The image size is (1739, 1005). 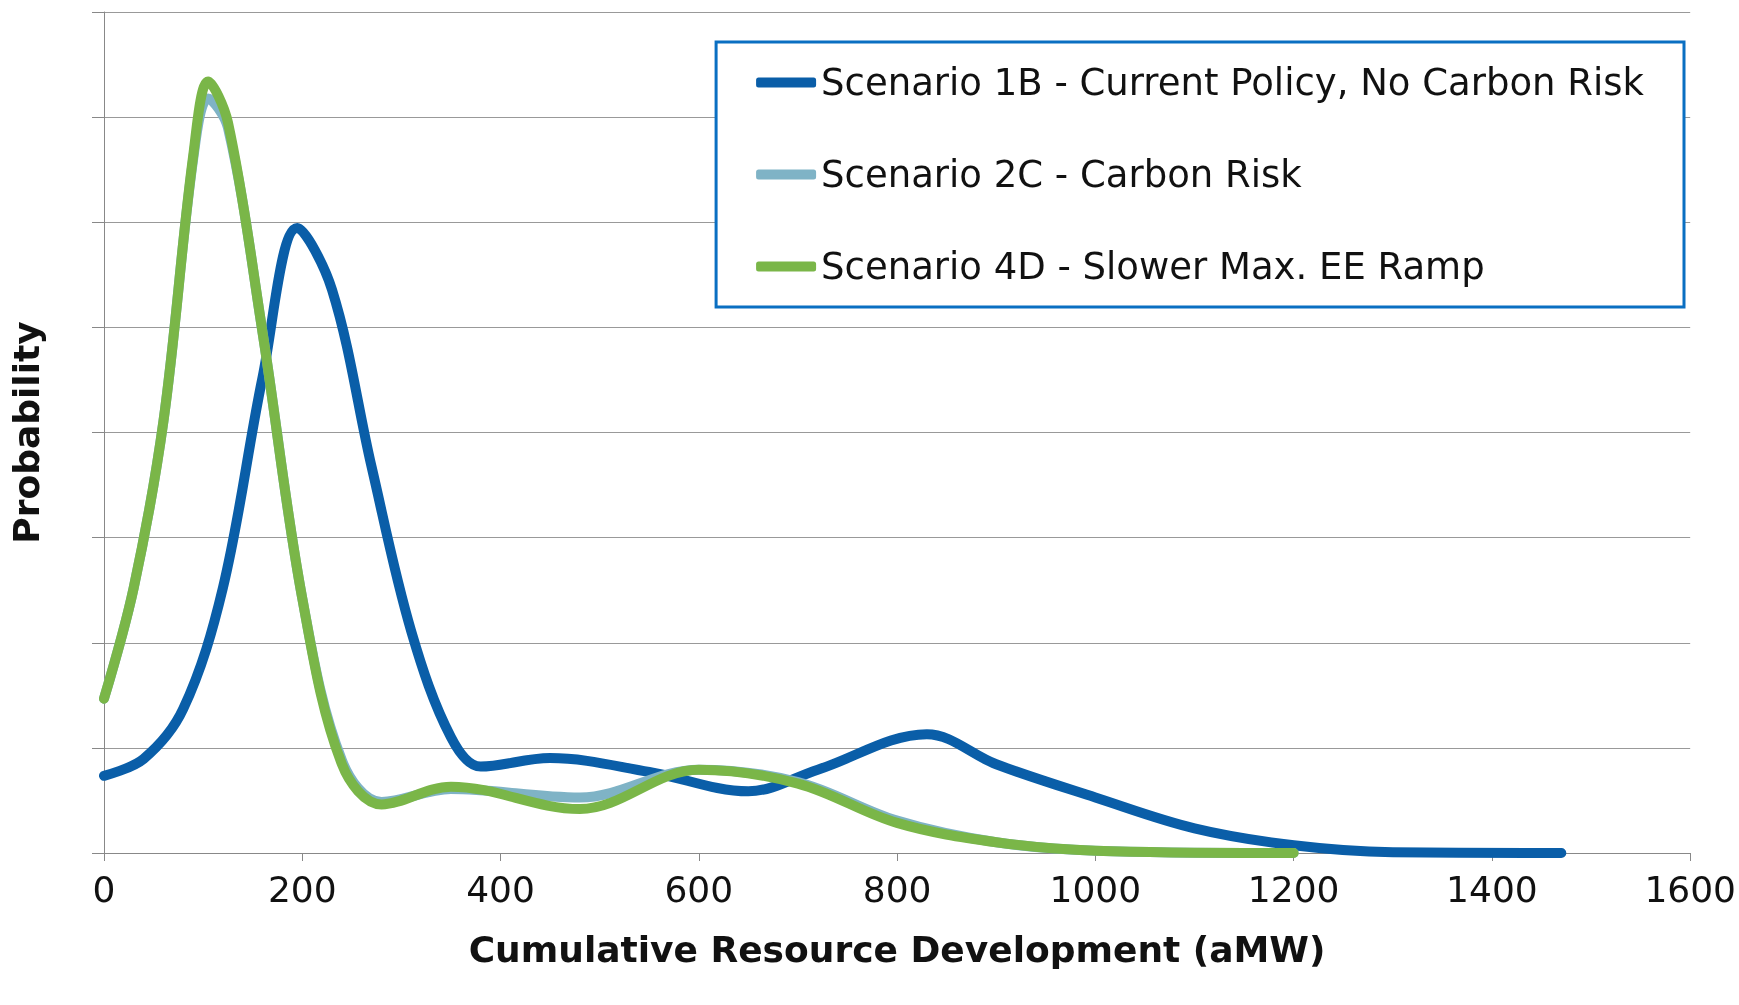 I want to click on x-tick-label: 1200, so click(x=1293, y=889).